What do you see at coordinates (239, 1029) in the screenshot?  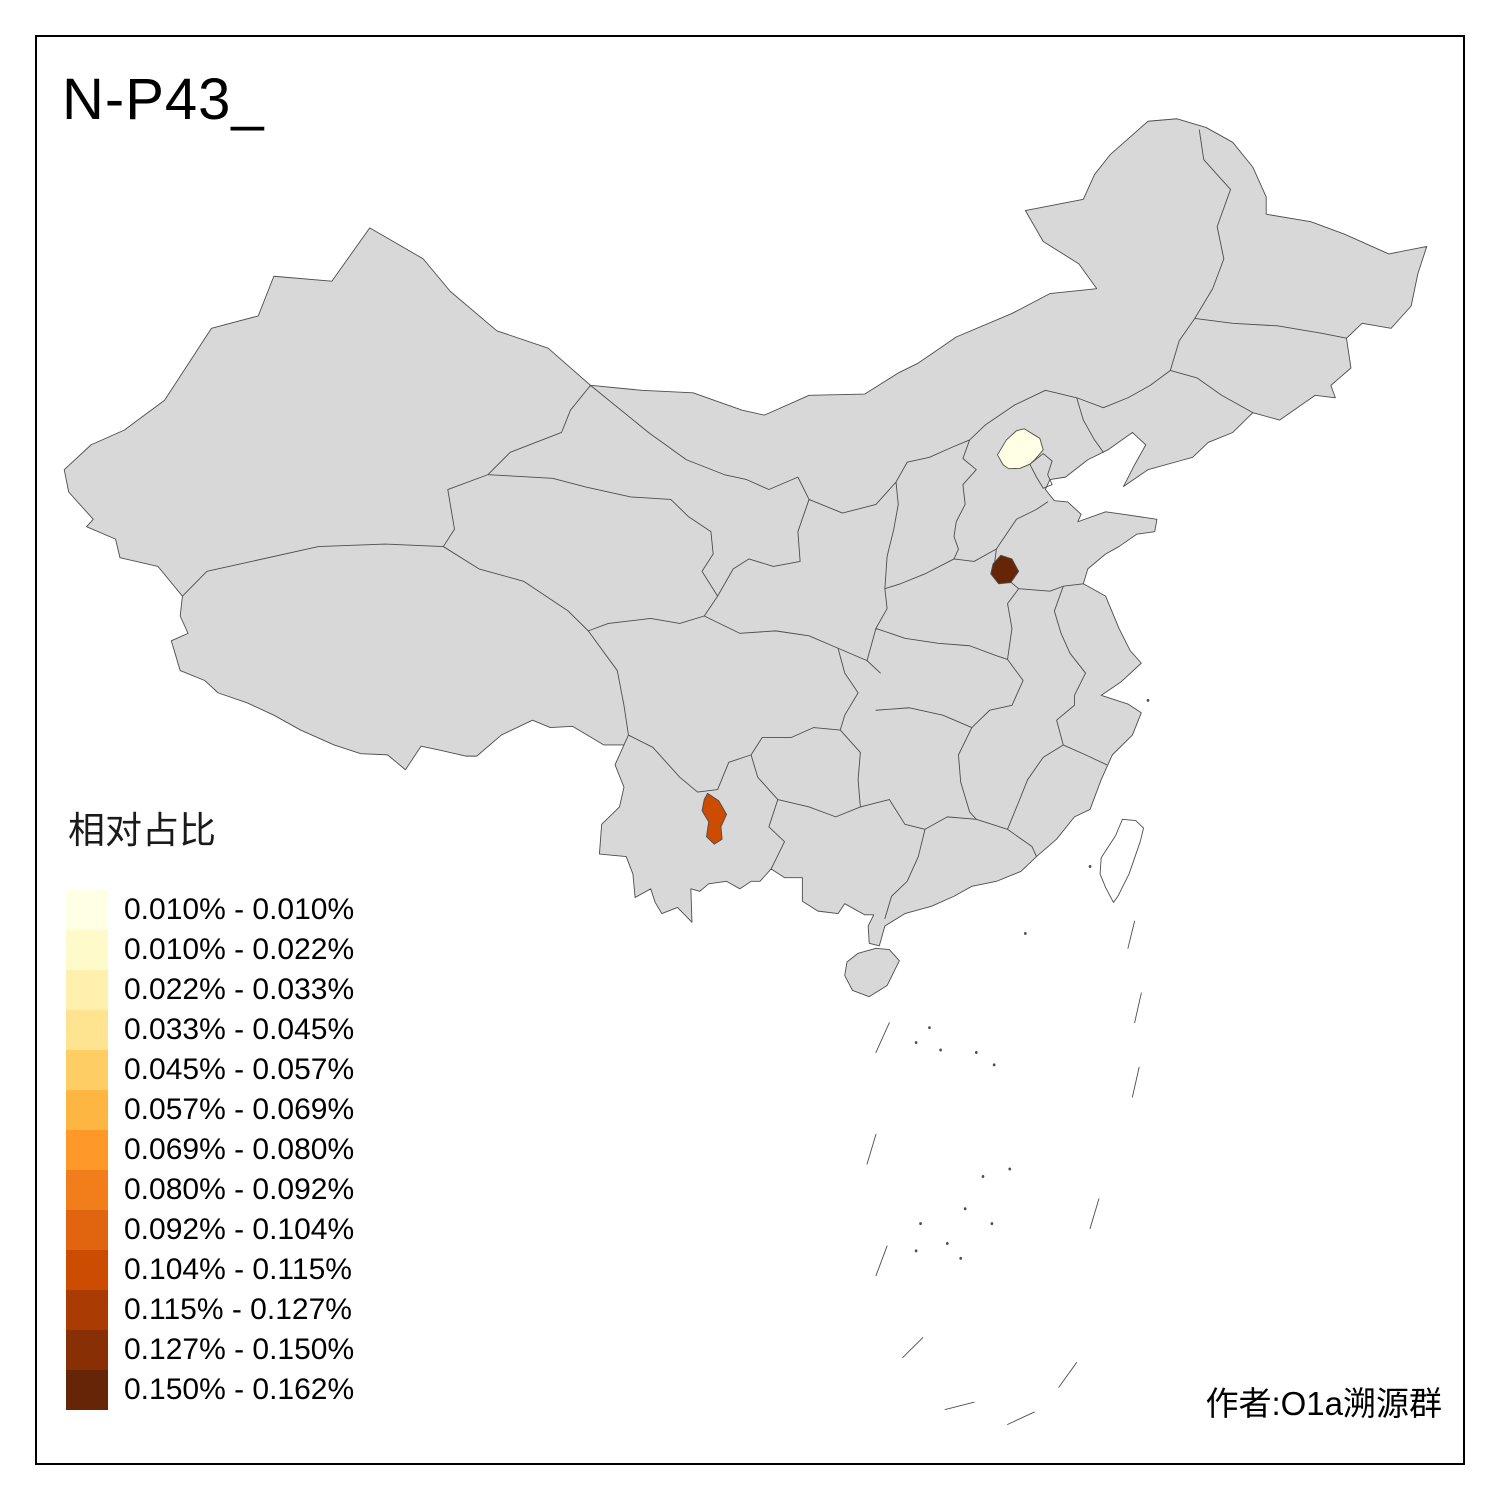 I see `legend-range-label: 0.033% - 0.045%` at bounding box center [239, 1029].